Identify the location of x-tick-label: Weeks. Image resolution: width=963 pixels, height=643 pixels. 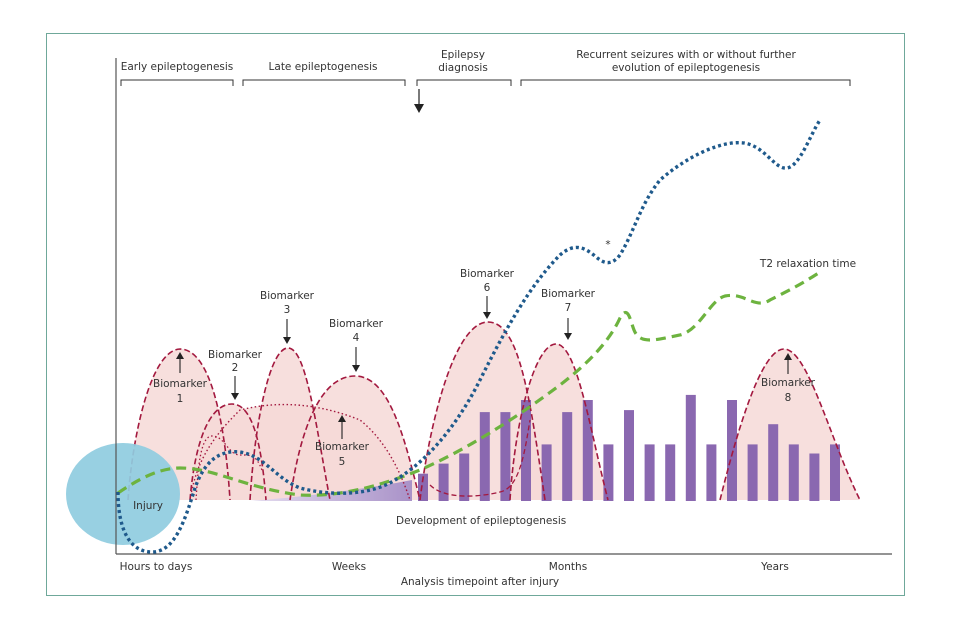
(349, 567).